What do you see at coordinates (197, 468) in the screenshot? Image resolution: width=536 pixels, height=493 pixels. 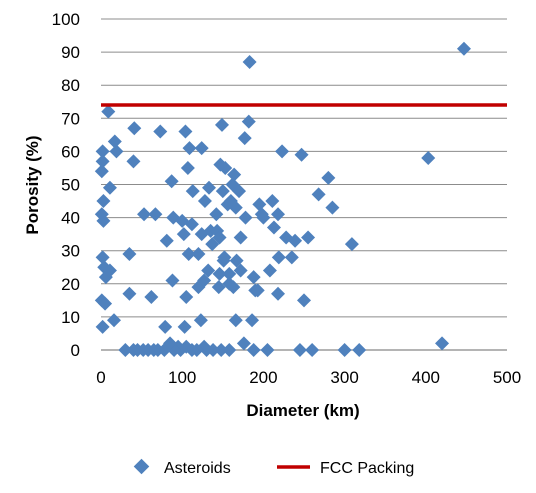 I see `legend-label-asteroids: Asteroids` at bounding box center [197, 468].